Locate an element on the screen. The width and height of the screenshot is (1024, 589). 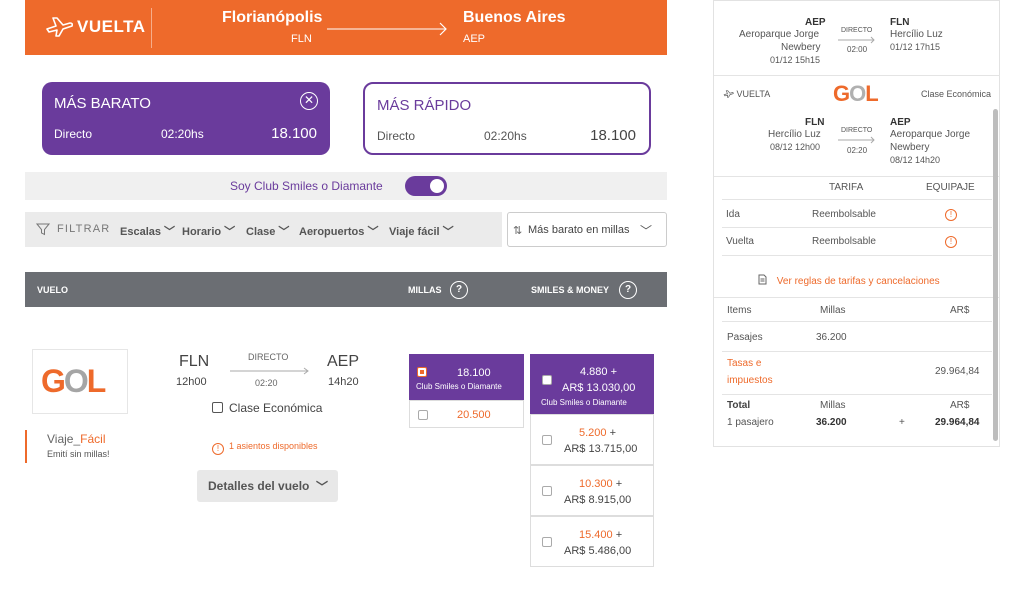
flight-destination: AEP is located at coordinates (343, 361).